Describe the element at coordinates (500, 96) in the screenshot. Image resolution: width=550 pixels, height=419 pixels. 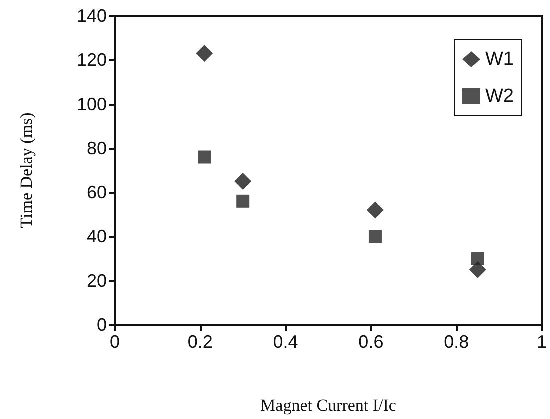
I see `legend-label: W2` at that location.